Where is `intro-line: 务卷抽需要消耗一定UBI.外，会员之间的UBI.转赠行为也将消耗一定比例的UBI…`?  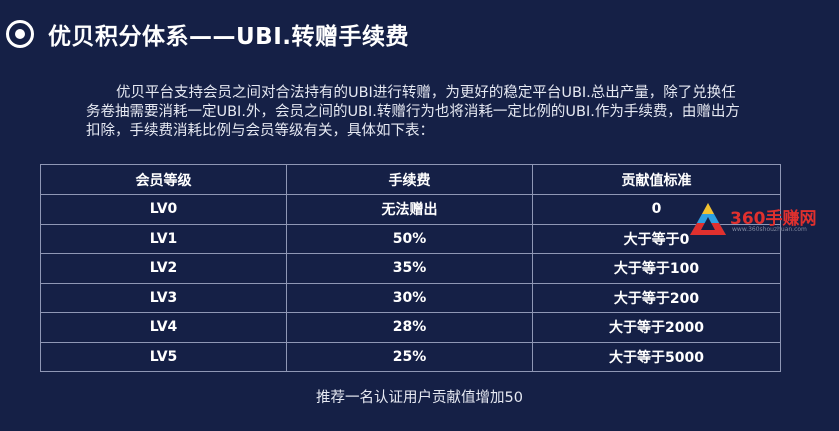
intro-line: 务卷抽需要消耗一定UBI.外，会员之间的UBI.转赠行为也将消耗一定比例的UBI… is located at coordinates (413, 112).